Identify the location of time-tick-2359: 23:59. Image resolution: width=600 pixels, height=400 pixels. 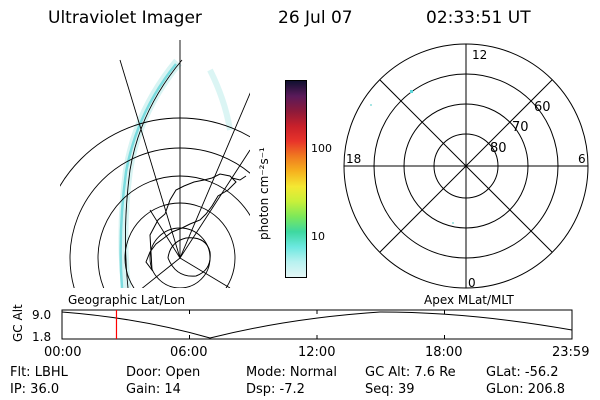
(571, 352).